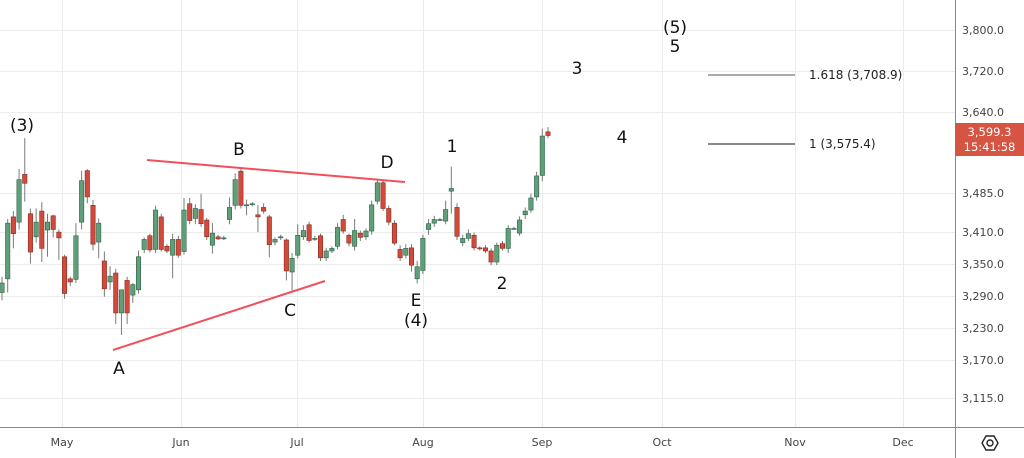  What do you see at coordinates (805, 109) in the screenshot?
I see `fib-extension: 1.618 (3,708.9) 1 (3,575.4)` at bounding box center [805, 109].